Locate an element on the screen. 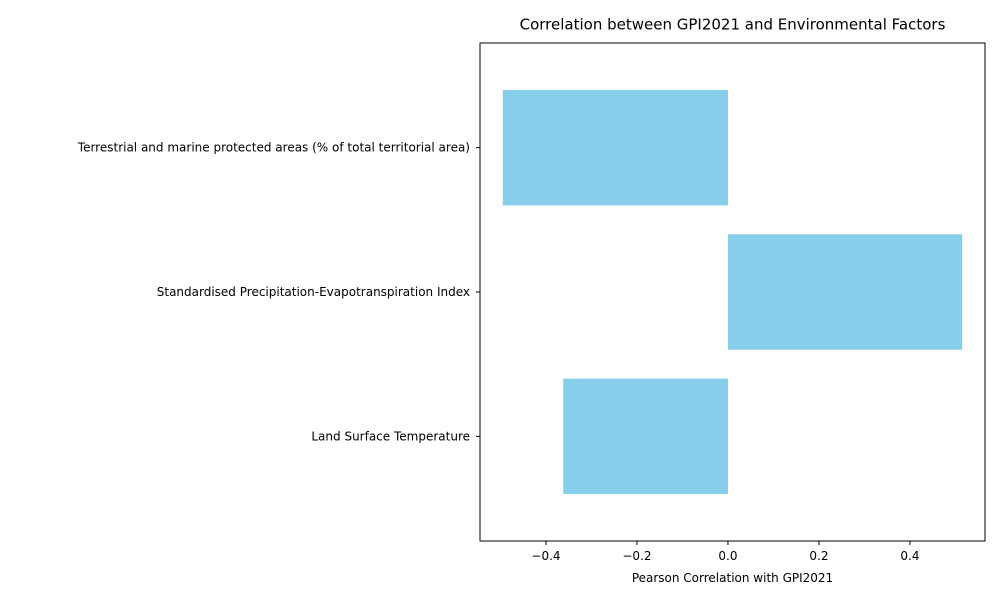  x-tick-label: −0.4 is located at coordinates (545, 556).